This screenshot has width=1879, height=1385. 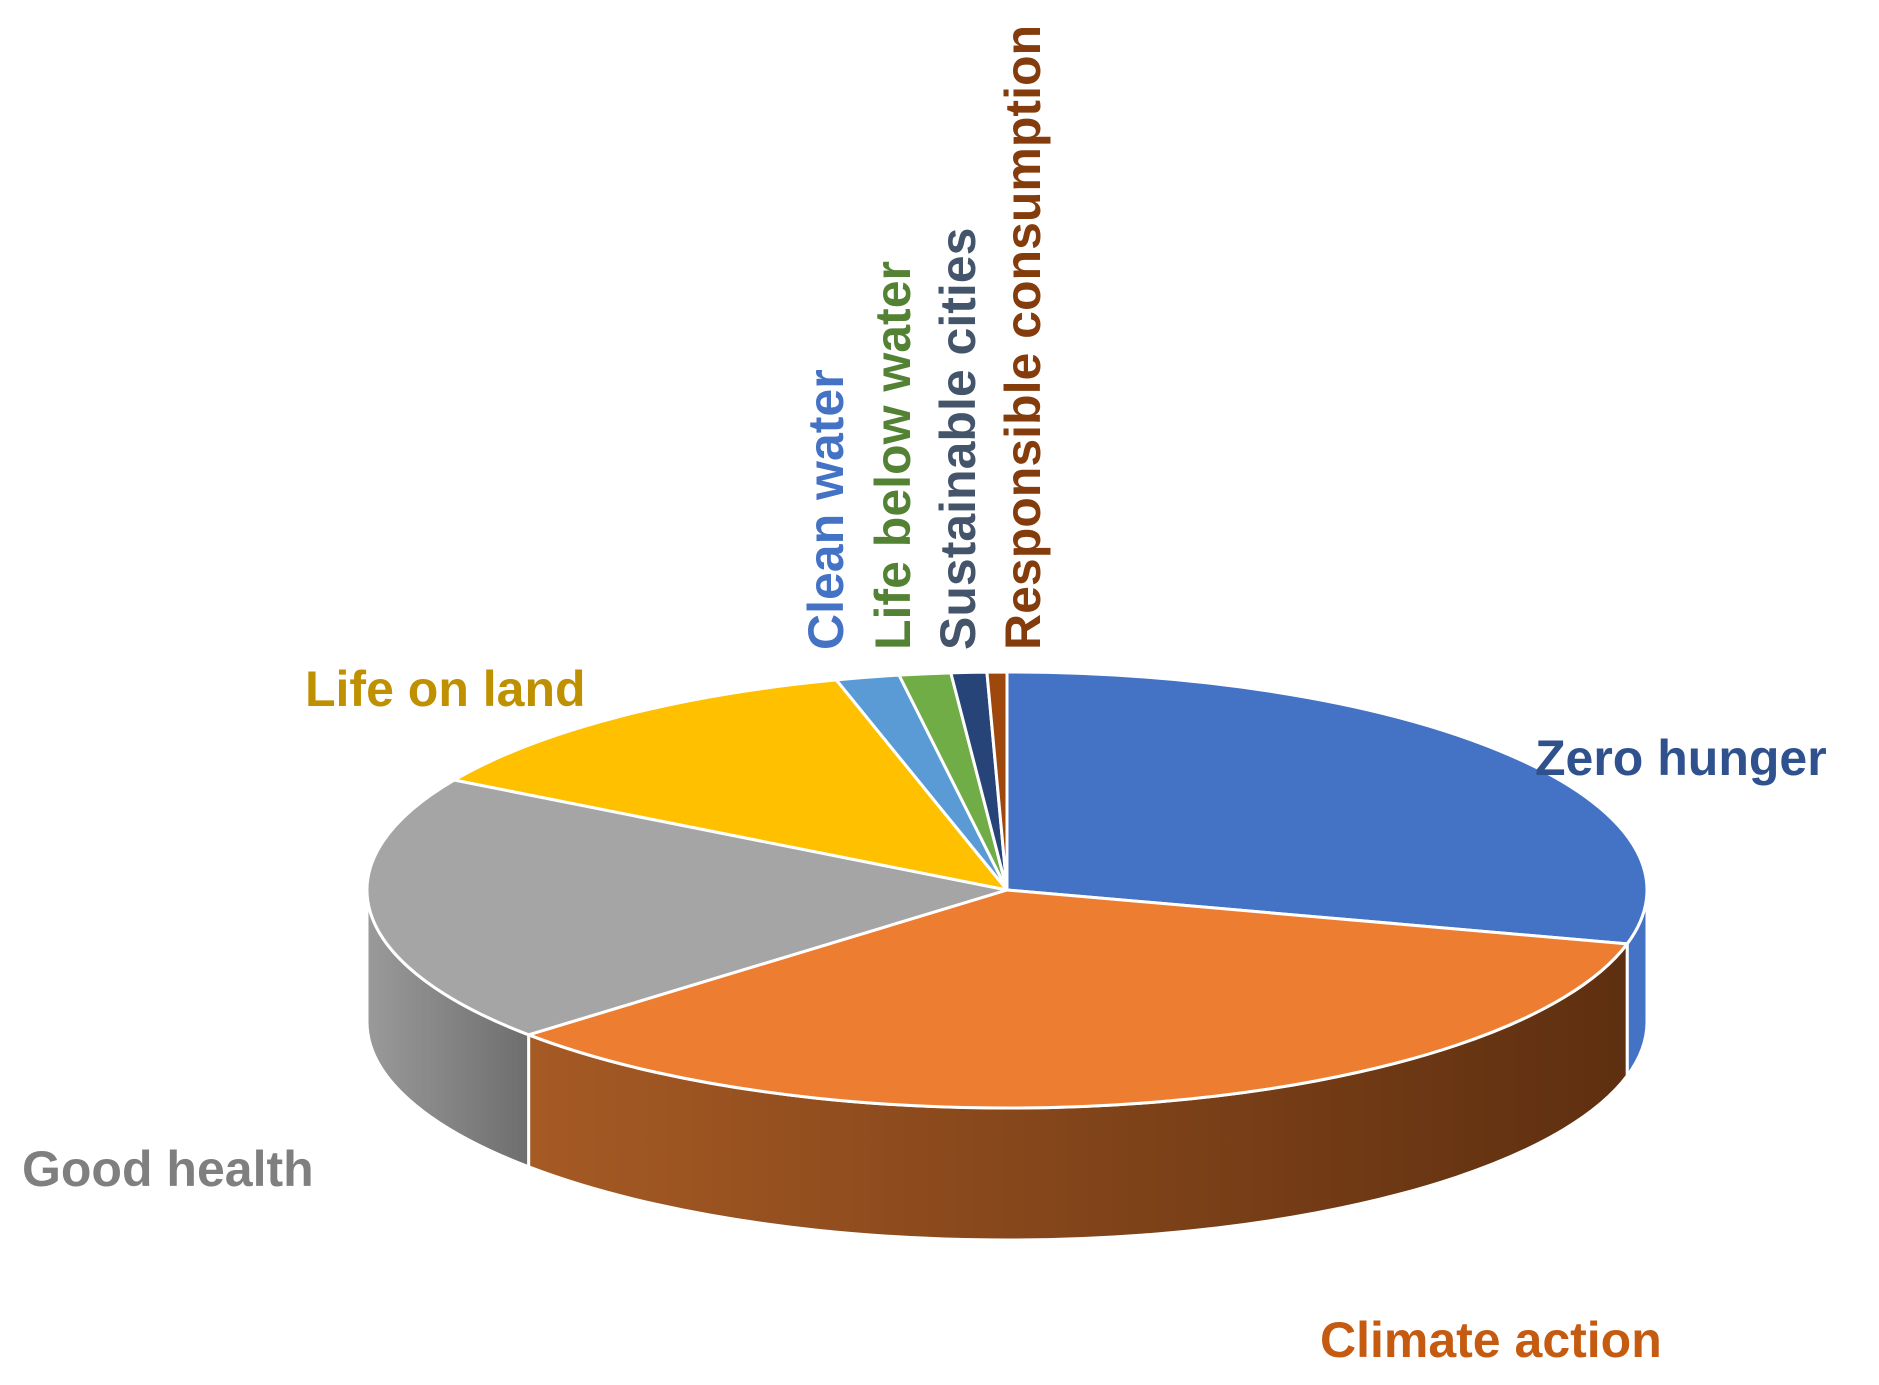 I want to click on pie-slice-zero-hunger, so click(x=1327, y=808).